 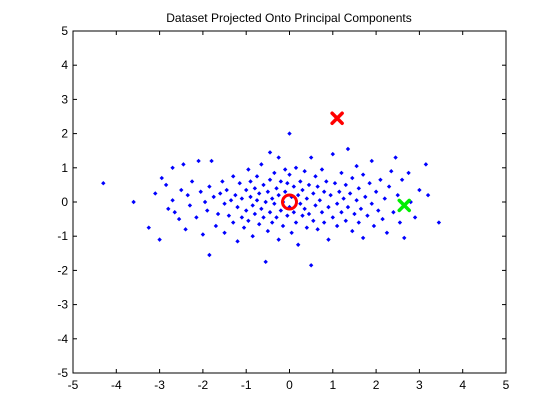 What do you see at coordinates (62, 305) in the screenshot?
I see `y-tick-label: -3` at bounding box center [62, 305].